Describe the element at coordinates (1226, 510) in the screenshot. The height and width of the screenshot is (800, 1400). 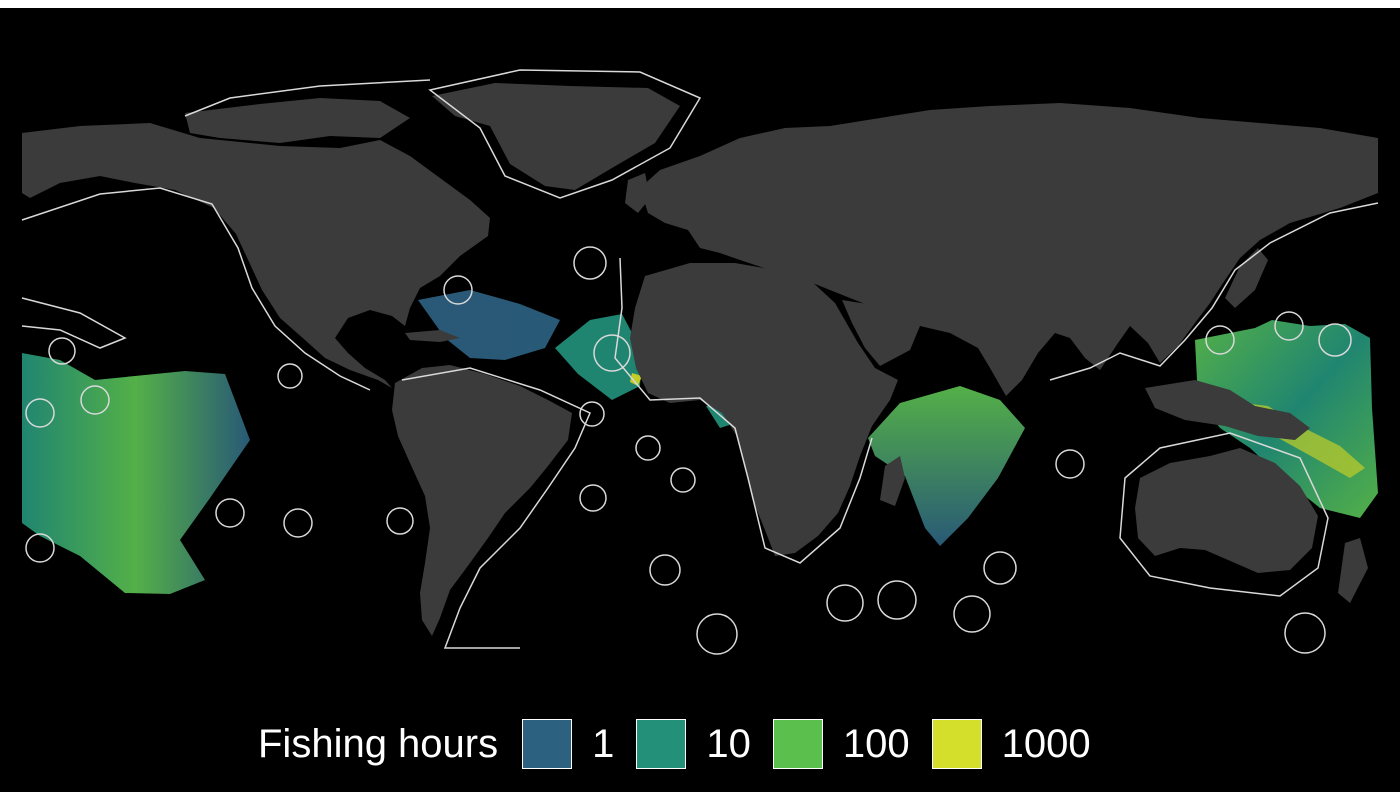
I see `australia` at that location.